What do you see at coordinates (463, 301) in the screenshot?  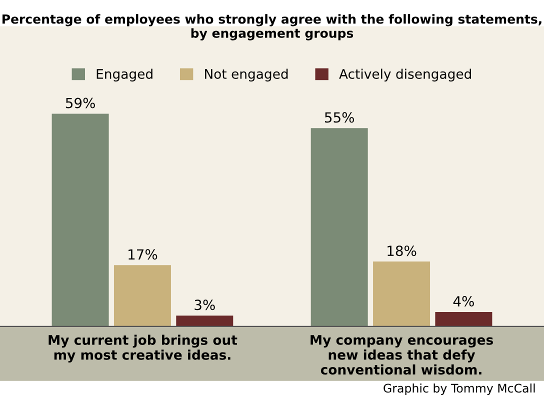 I see `data-label: 4%` at bounding box center [463, 301].